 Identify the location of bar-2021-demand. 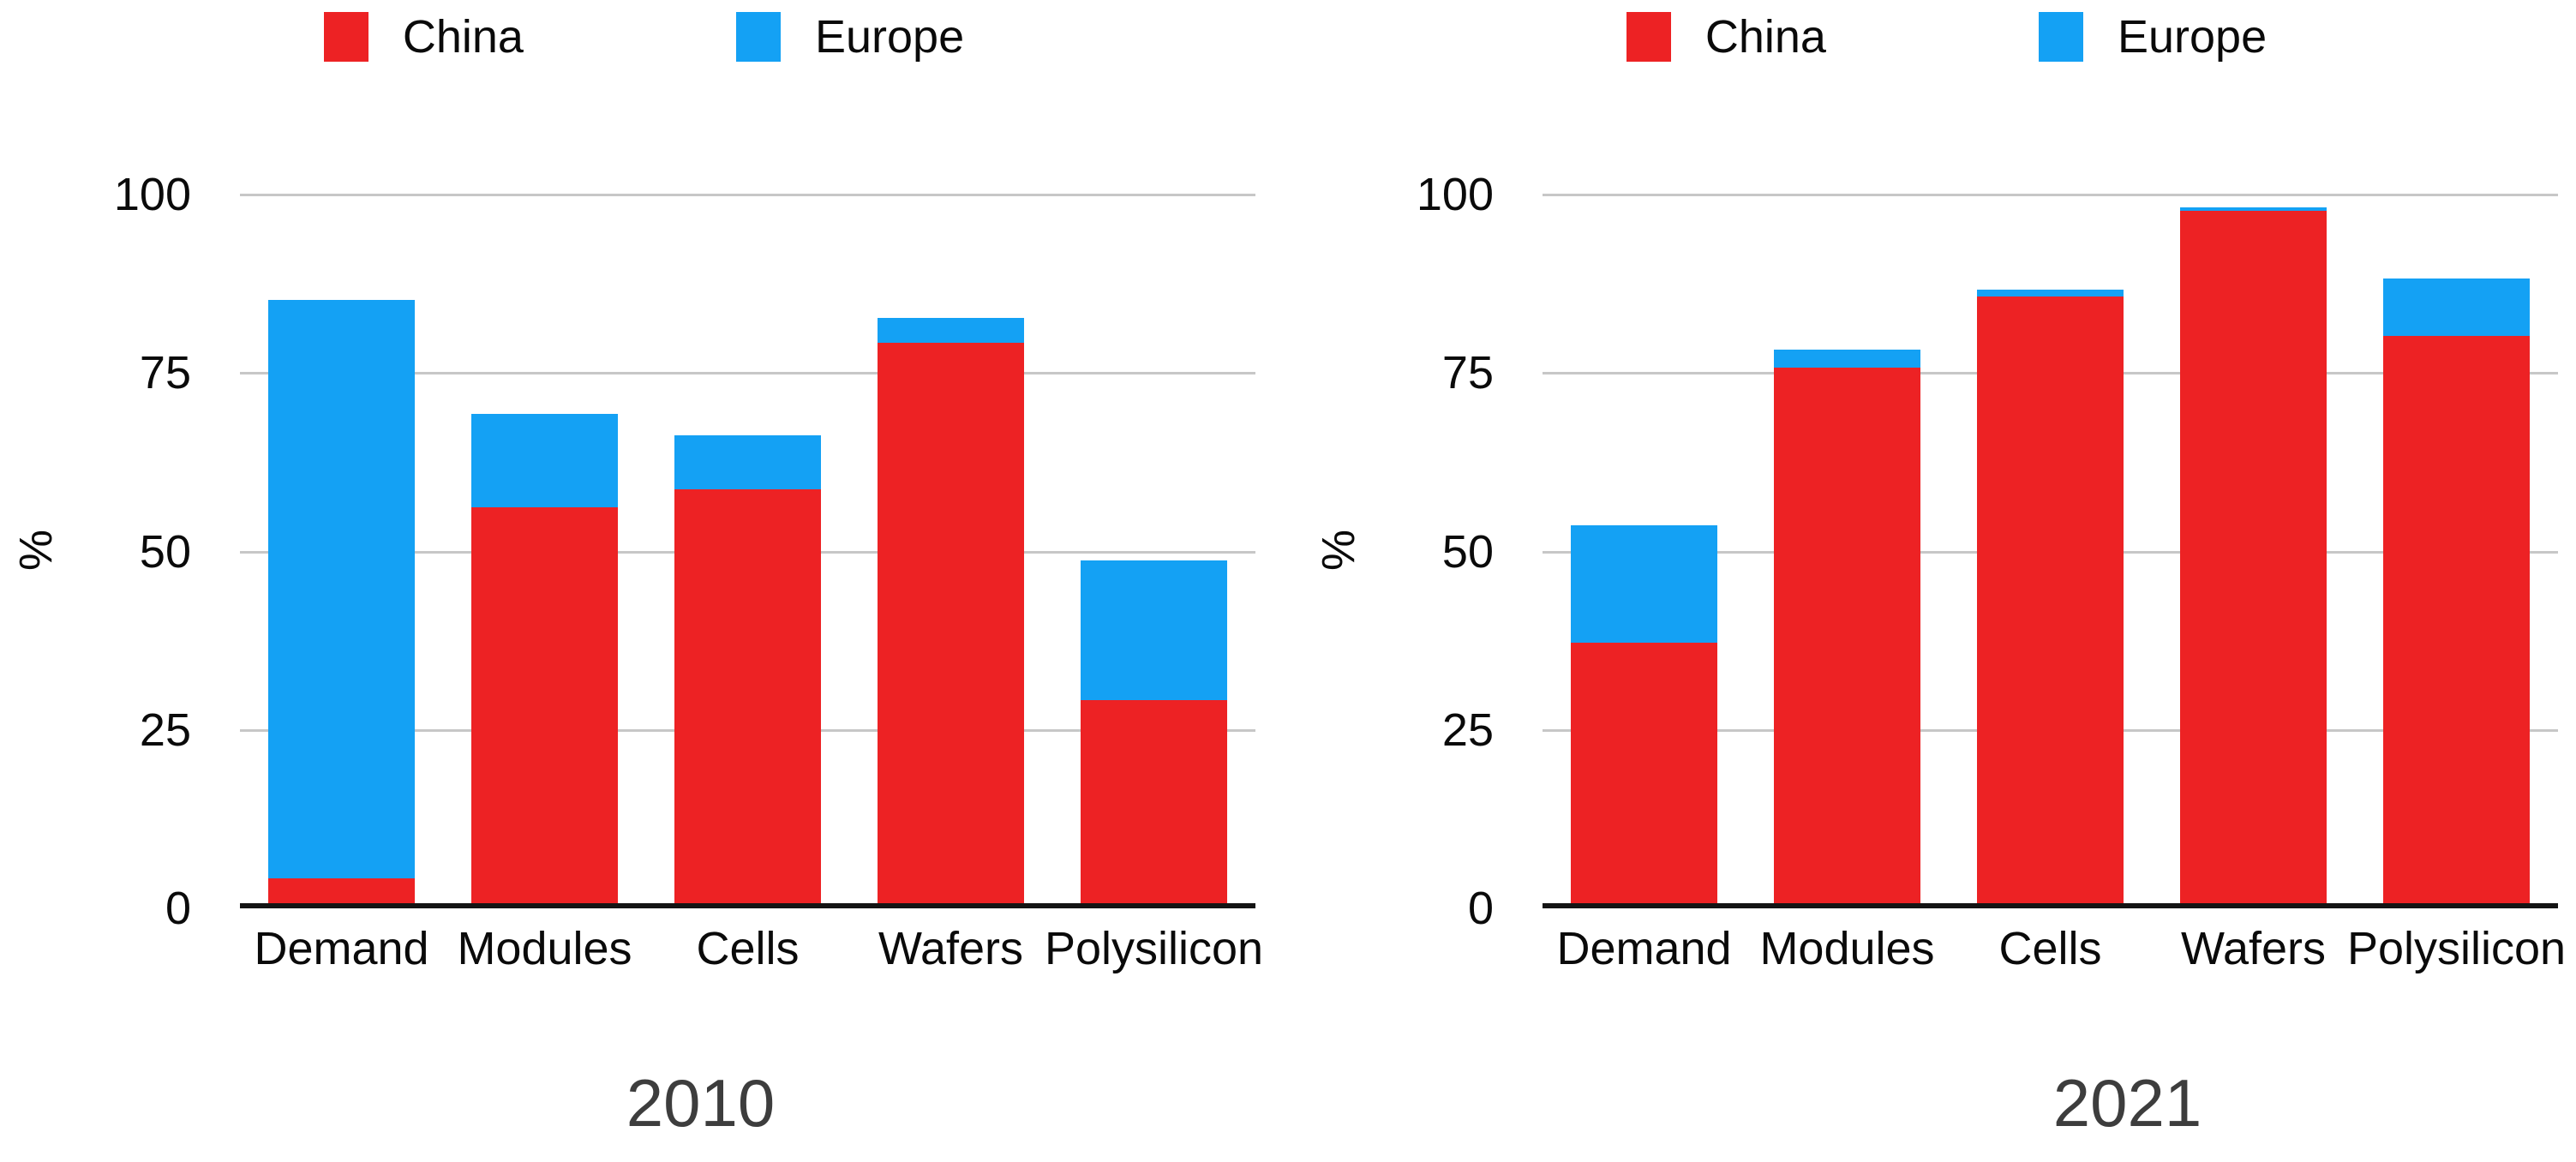
(1644, 713).